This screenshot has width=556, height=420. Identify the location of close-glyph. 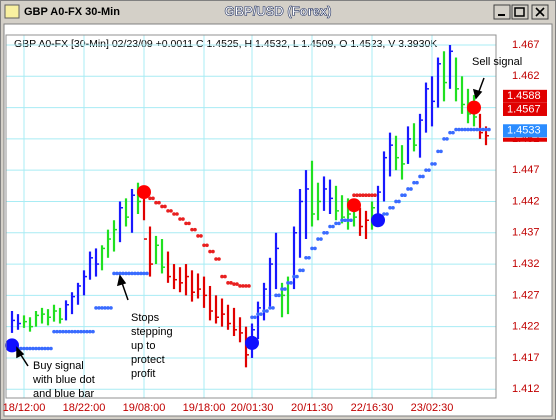
(540, 12).